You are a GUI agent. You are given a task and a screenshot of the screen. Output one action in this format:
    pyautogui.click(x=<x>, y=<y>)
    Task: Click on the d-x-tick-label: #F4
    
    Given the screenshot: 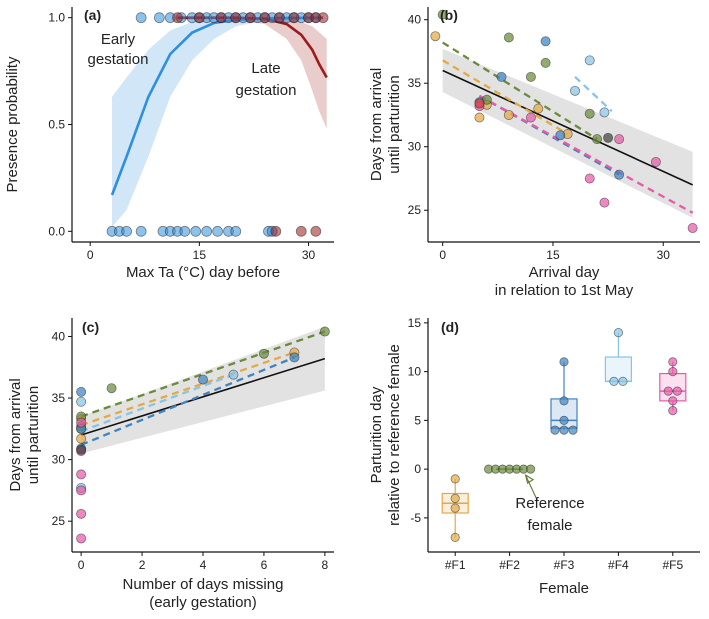 What is the action you would take?
    pyautogui.click(x=618, y=565)
    